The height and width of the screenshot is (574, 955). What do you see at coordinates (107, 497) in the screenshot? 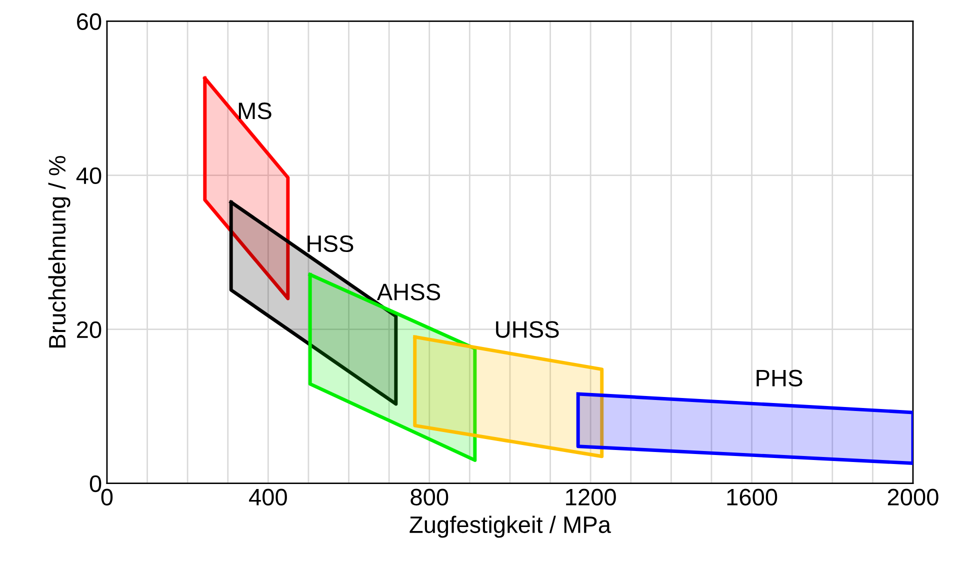
I see `x-tick-label: 0` at bounding box center [107, 497].